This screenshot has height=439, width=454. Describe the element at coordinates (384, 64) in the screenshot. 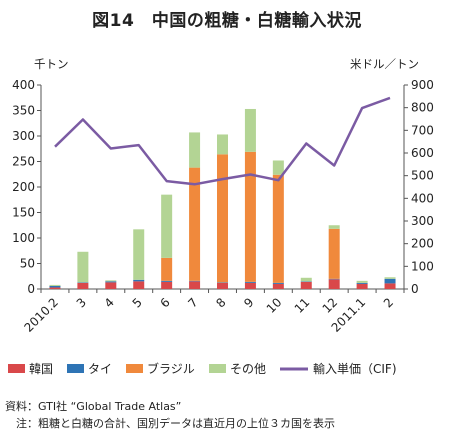

I see `right-axis-unit: 米ドル／トン` at that location.